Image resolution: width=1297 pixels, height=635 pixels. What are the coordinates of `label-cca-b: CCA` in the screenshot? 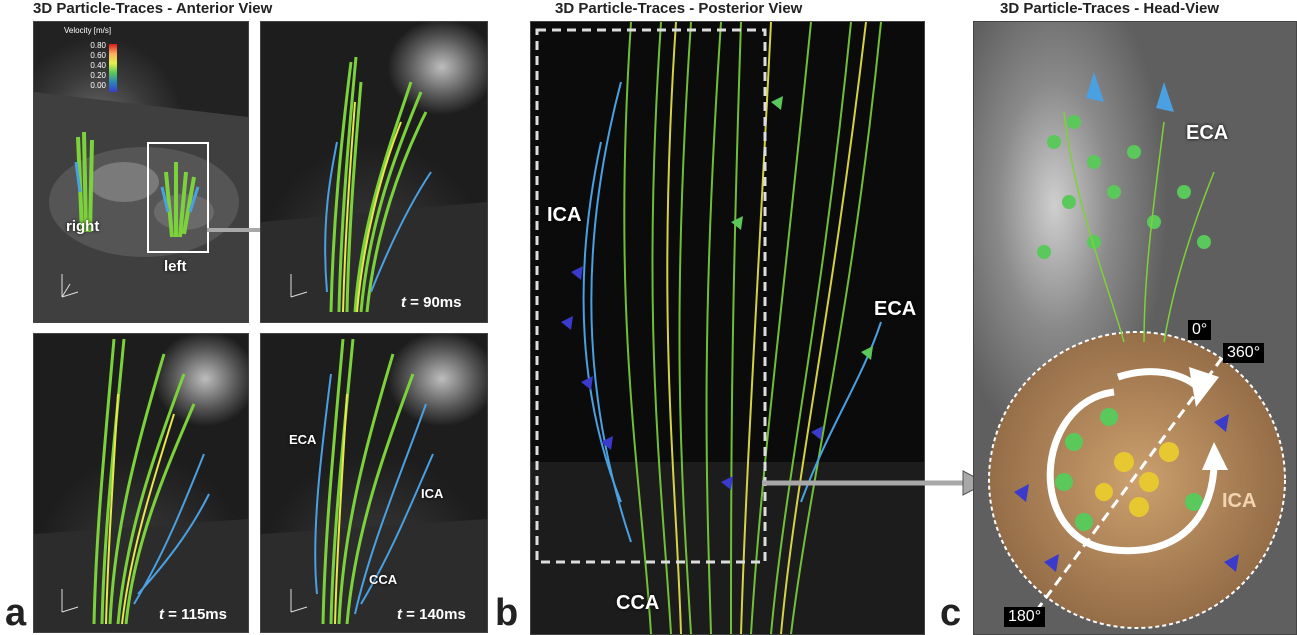 It's located at (638, 603).